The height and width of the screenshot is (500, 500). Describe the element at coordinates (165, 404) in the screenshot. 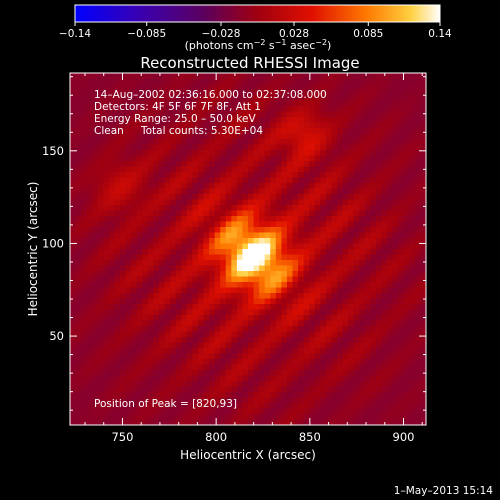

I see `annotation-peak: Position of Peak = [820,93]` at that location.